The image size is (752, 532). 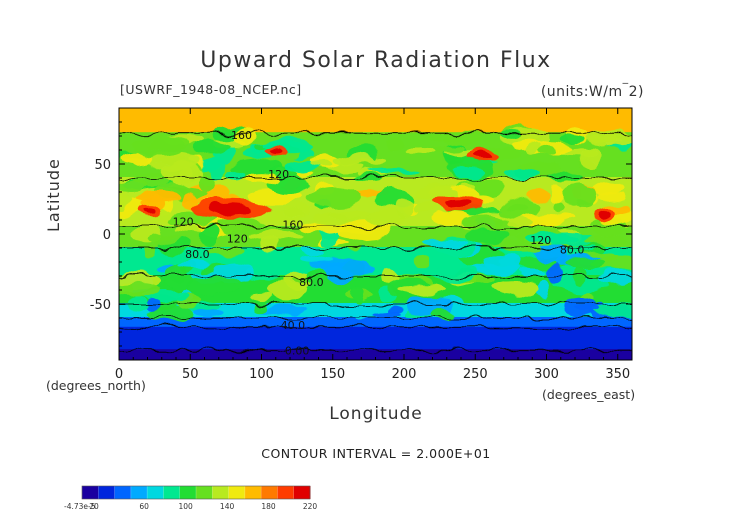 I want to click on file-label: [USWRF_1948-08_NCEP.nc], so click(x=211, y=89).